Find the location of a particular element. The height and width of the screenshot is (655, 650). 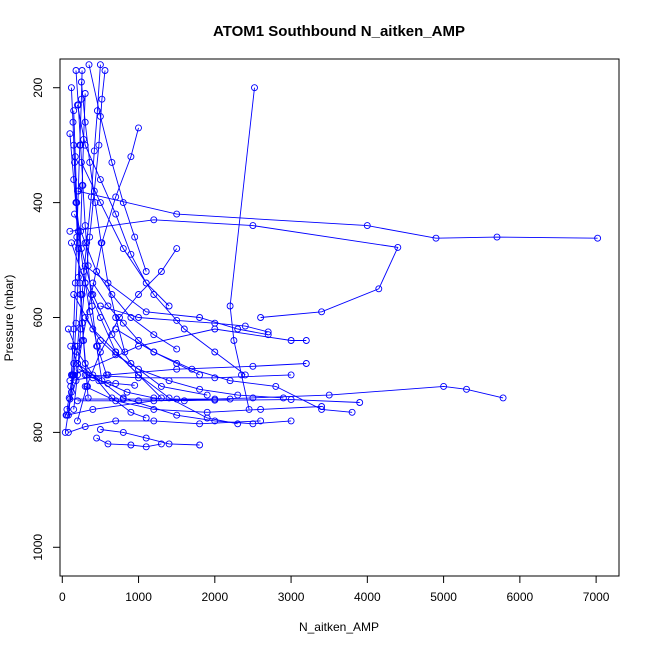

y-tick-label: 1000 is located at coordinates (38, 547).